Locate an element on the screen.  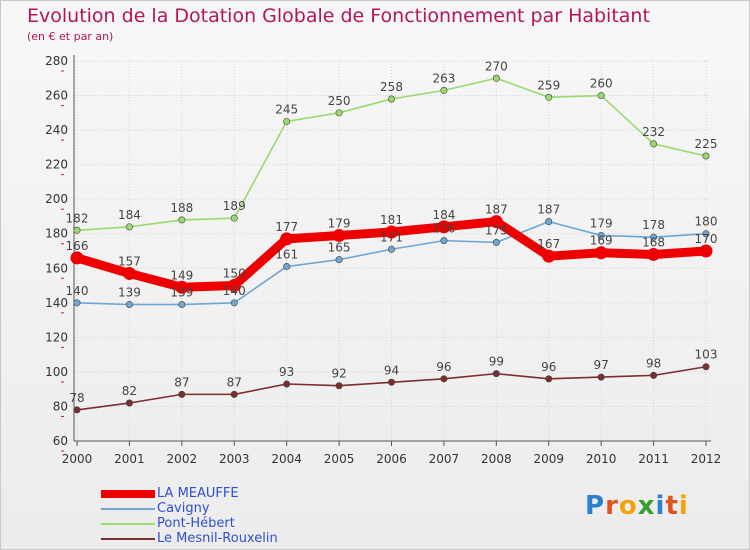
data-label-pont-h-bert: 263 is located at coordinates (443, 78).